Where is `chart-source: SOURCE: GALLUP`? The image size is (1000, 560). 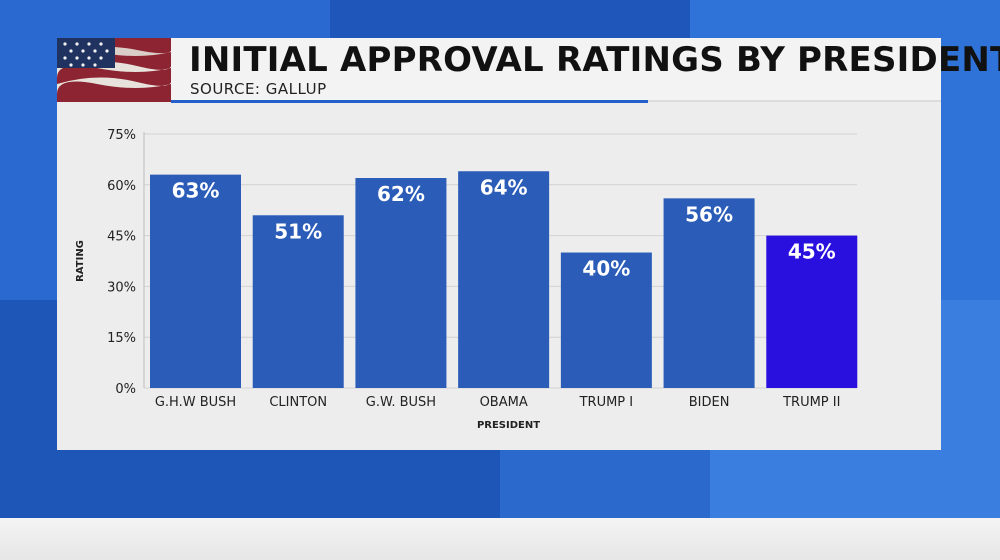 chart-source: SOURCE: GALLUP is located at coordinates (258, 89).